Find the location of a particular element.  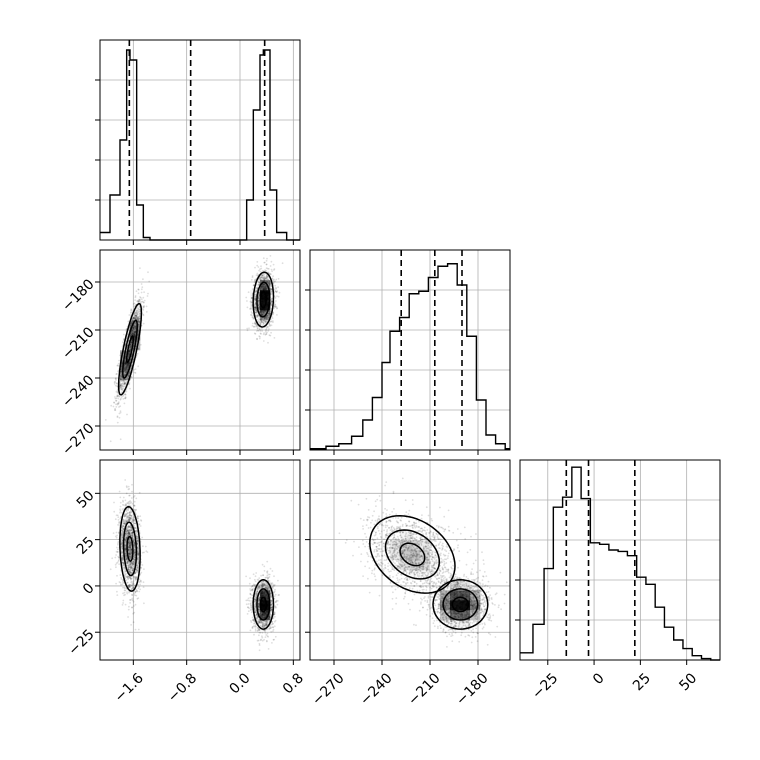

scatter-panel-0-1-density-cell is located at coordinates (135, 315).